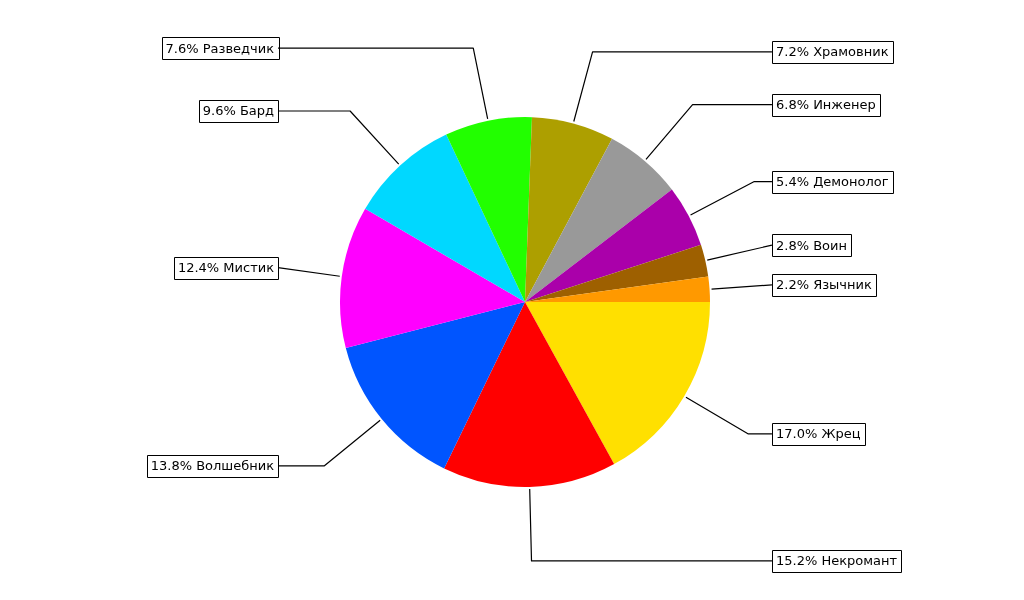  Describe the element at coordinates (825, 104) in the screenshot. I see `slice-label: 6.8% Инженер` at that location.